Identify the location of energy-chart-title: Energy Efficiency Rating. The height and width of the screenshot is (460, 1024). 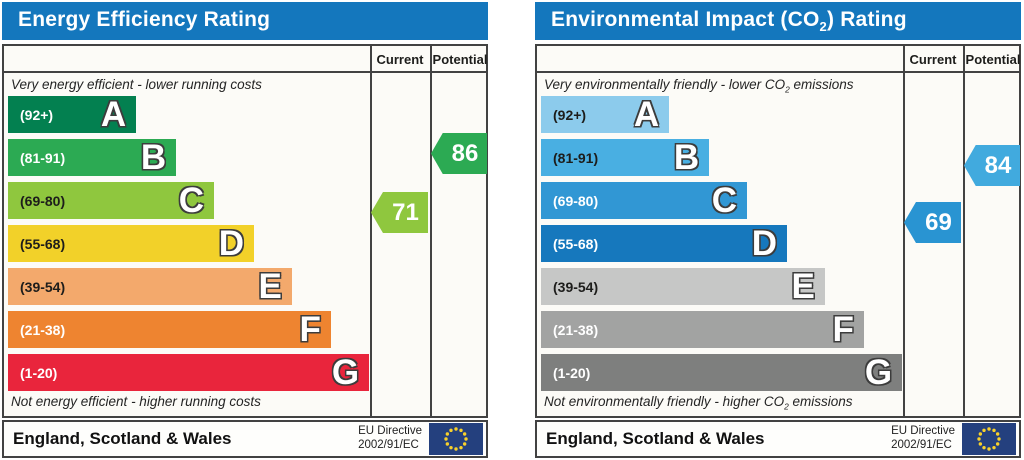
(144, 19).